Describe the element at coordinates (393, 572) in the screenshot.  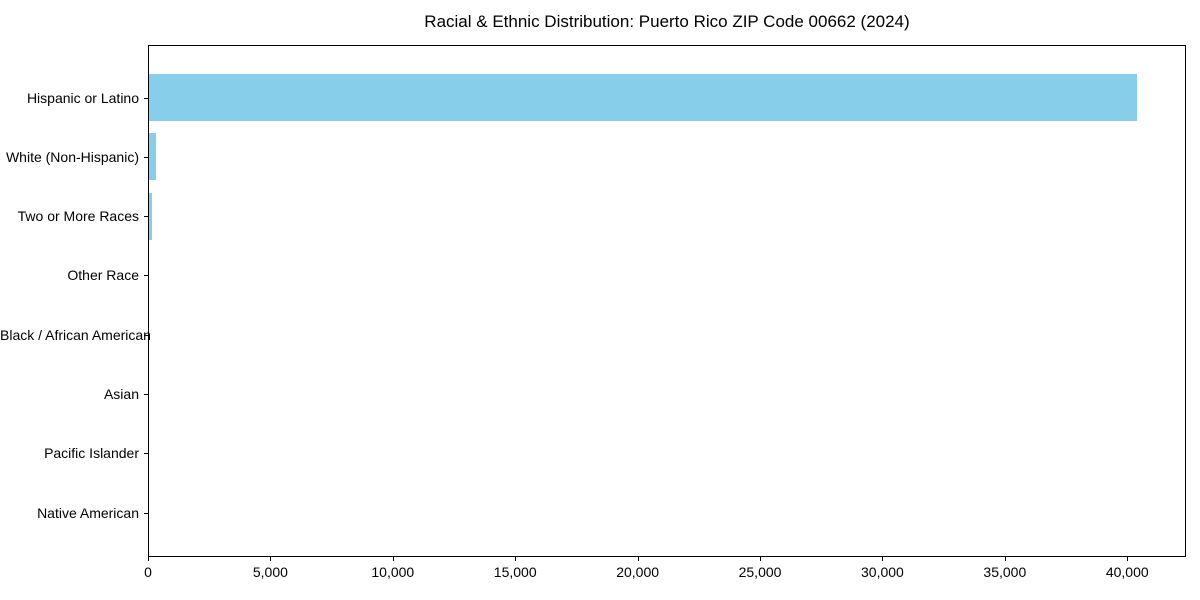
I see `x-tick-label: 10,000` at that location.